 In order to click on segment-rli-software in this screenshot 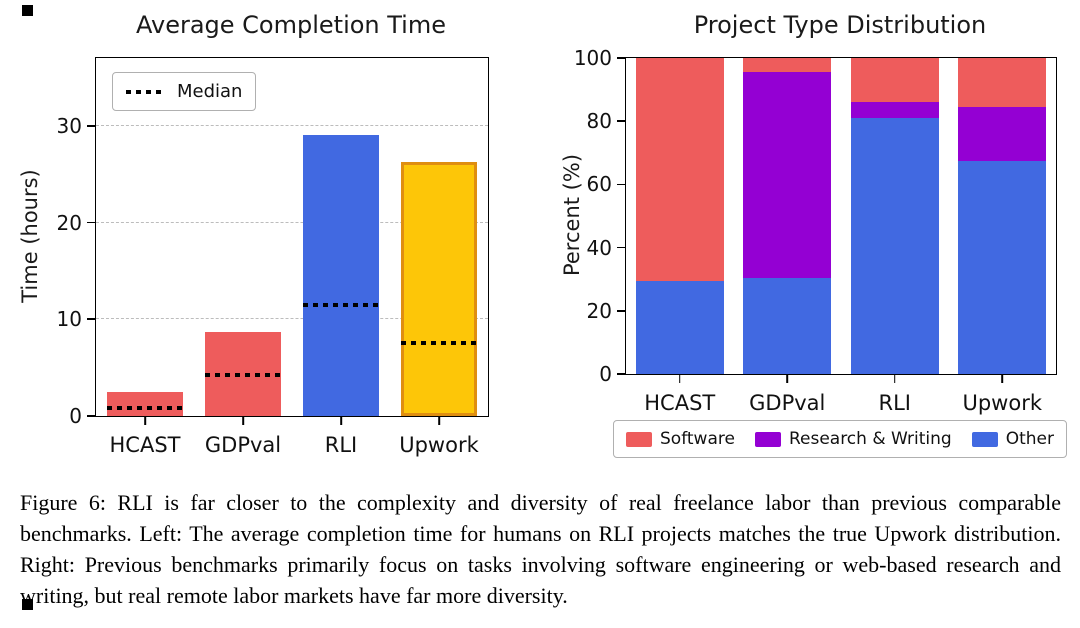, I will do `click(894, 80)`.